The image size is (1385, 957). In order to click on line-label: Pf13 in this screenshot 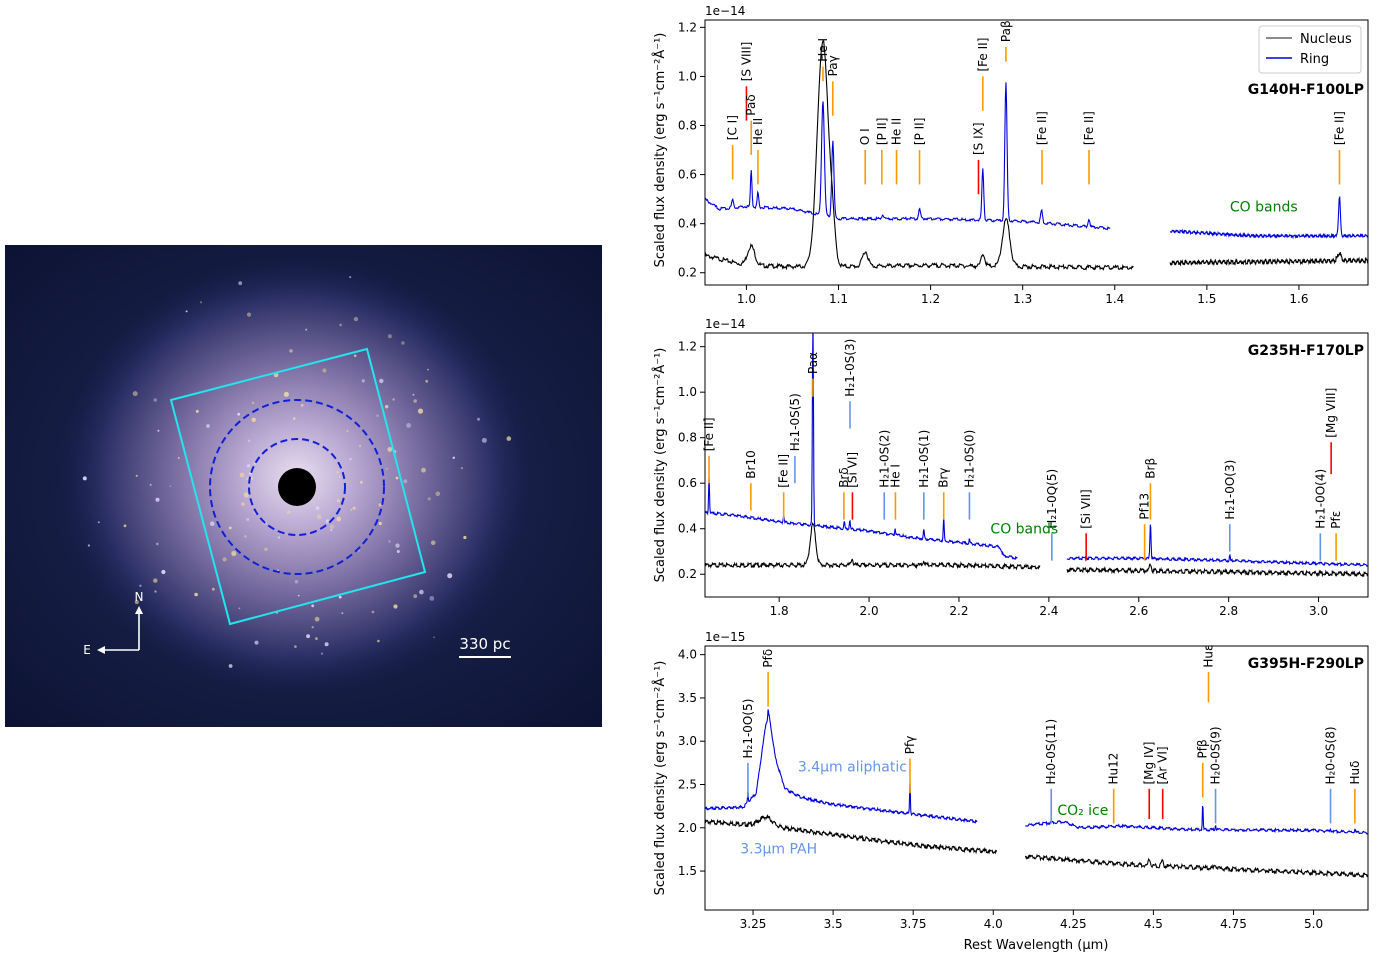, I will do `click(1145, 506)`.